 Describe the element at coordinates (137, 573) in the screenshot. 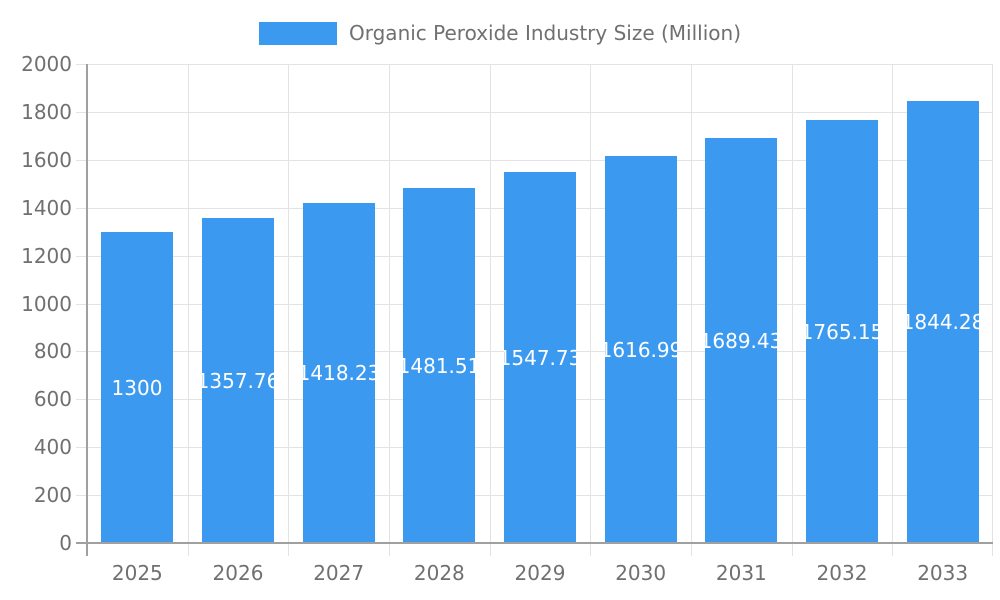

I see `x-axis-label: 2025` at that location.